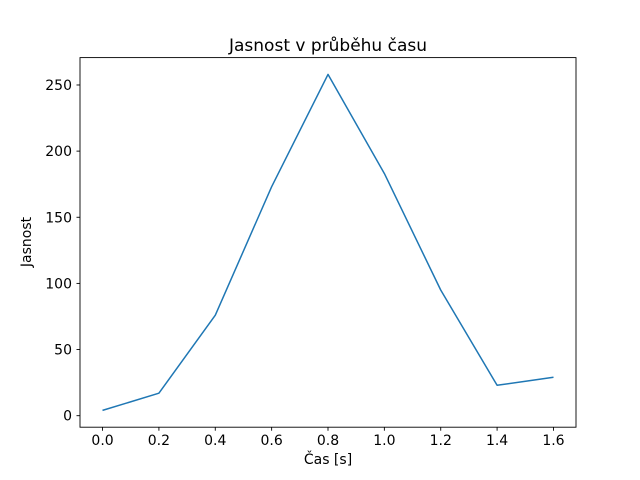 This screenshot has width=640, height=480. I want to click on y-axis-label: Jasnost, so click(27, 242).